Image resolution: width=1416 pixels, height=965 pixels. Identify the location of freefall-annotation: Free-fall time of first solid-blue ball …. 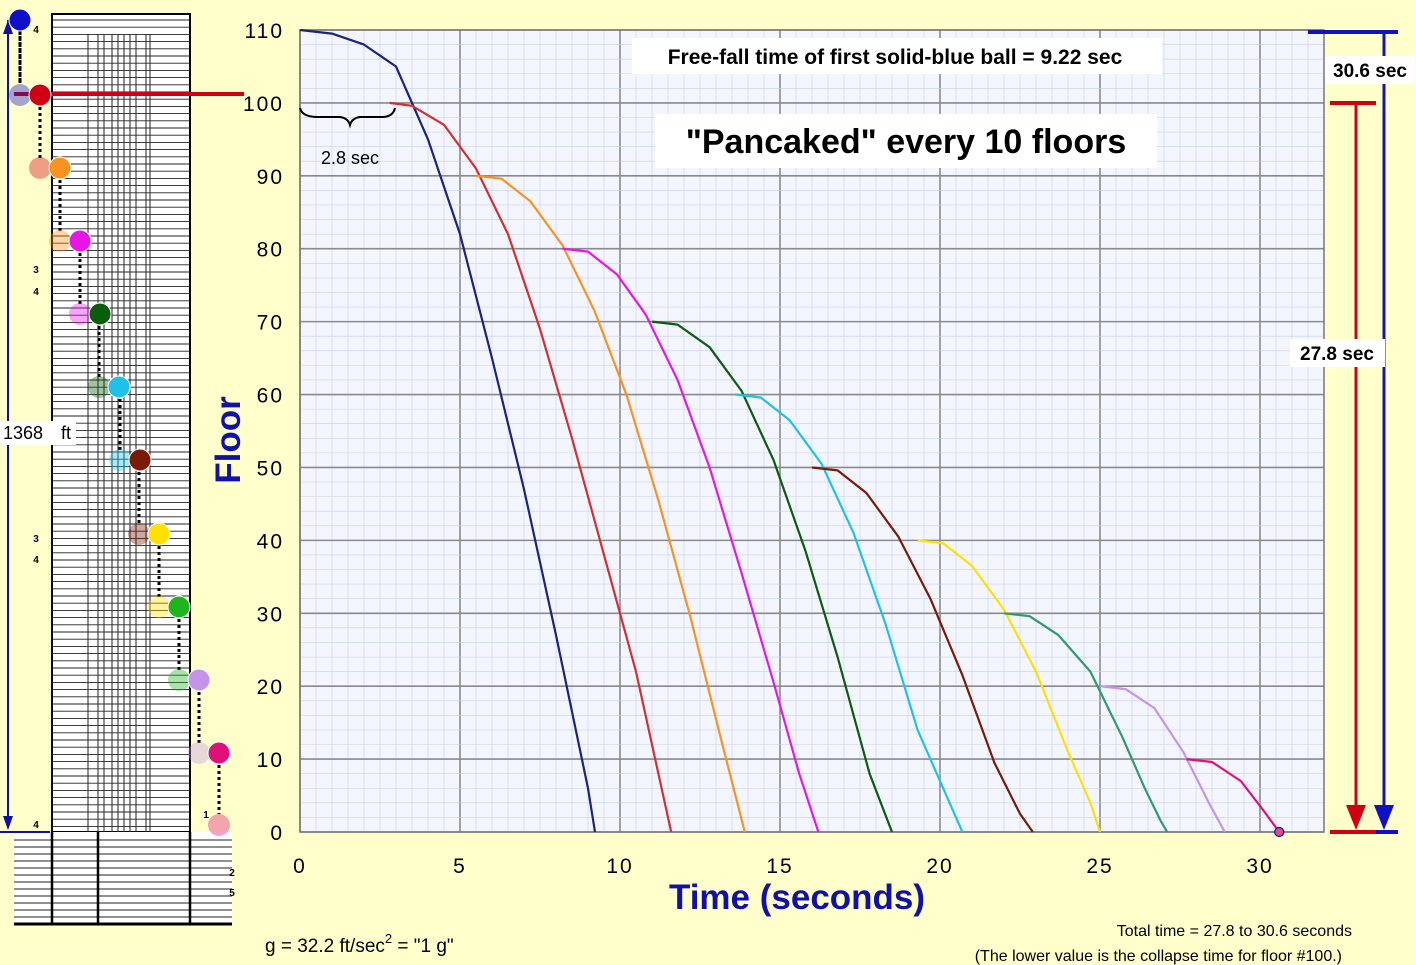
(895, 57).